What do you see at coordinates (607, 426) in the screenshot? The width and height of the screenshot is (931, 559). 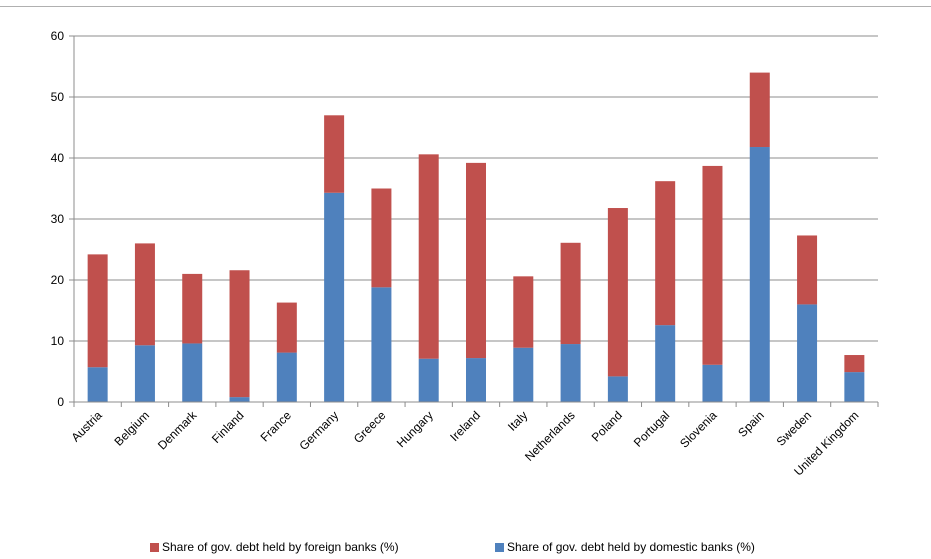 I see `x-category-label: Poland` at bounding box center [607, 426].